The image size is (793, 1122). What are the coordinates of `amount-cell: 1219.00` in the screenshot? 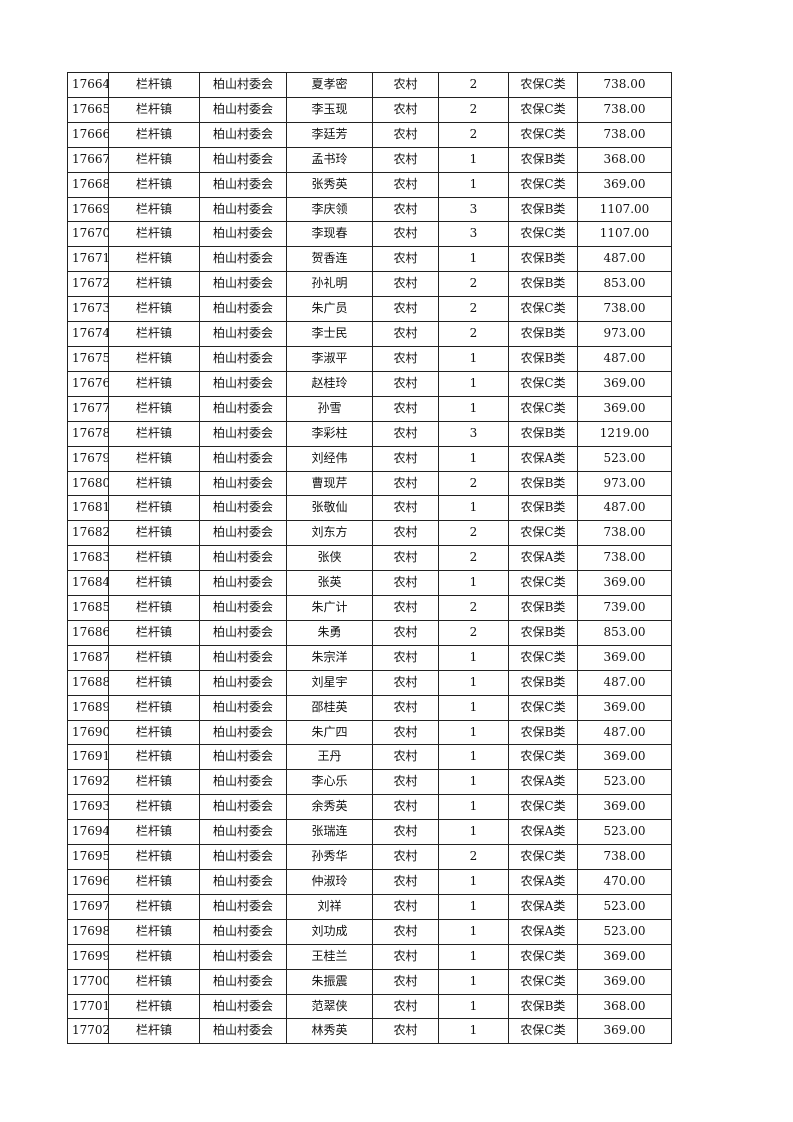 It's located at (624, 433).